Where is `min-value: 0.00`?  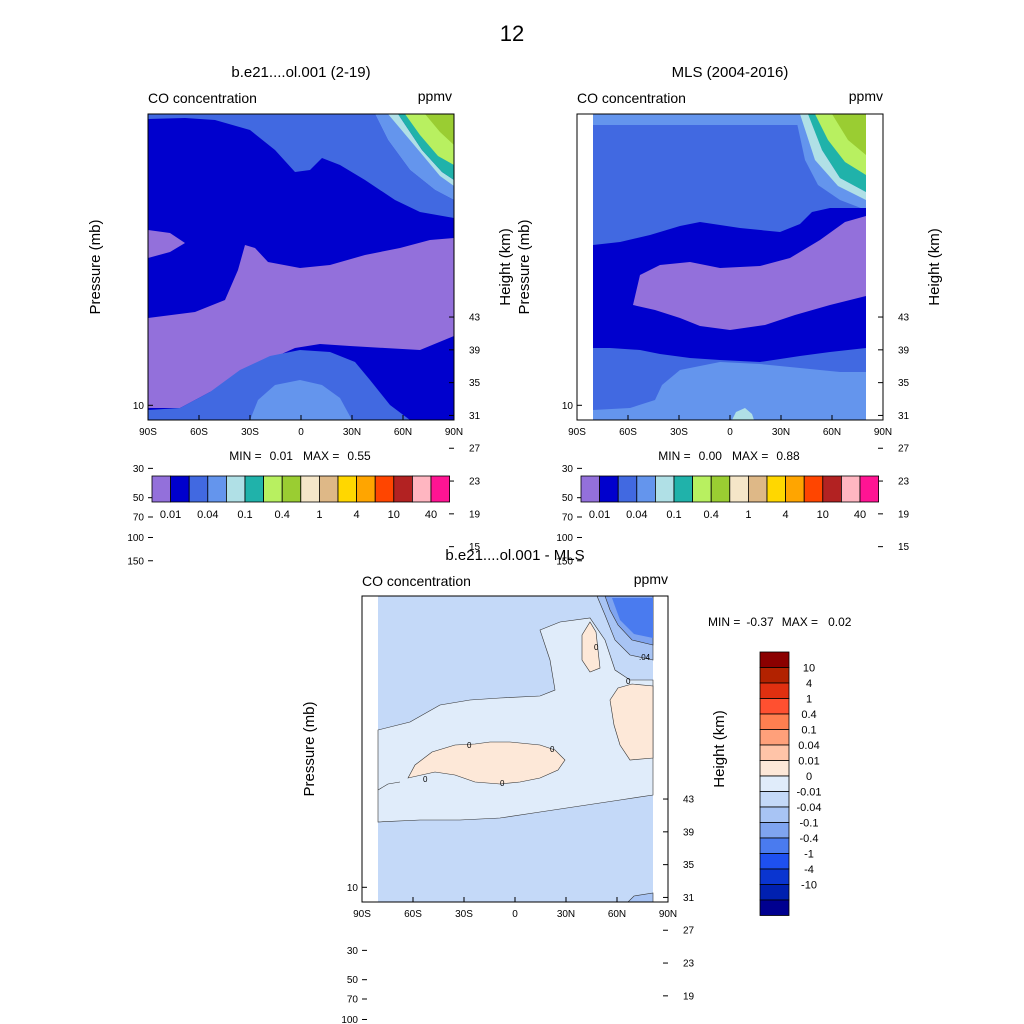
min-value: 0.00 is located at coordinates (711, 456).